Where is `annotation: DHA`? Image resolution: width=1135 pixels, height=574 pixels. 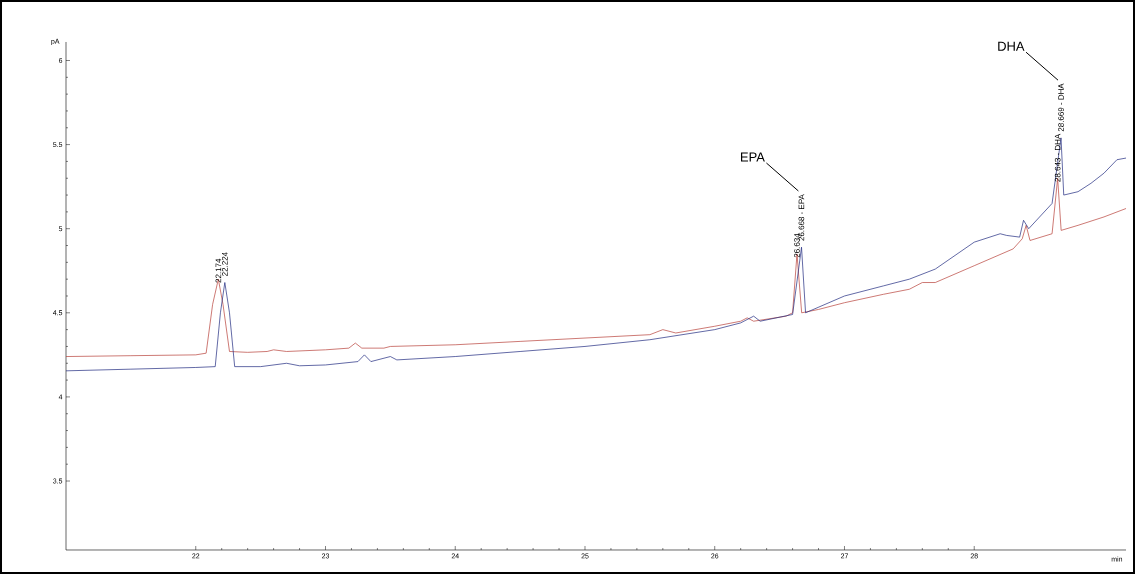 annotation: DHA is located at coordinates (1011, 46).